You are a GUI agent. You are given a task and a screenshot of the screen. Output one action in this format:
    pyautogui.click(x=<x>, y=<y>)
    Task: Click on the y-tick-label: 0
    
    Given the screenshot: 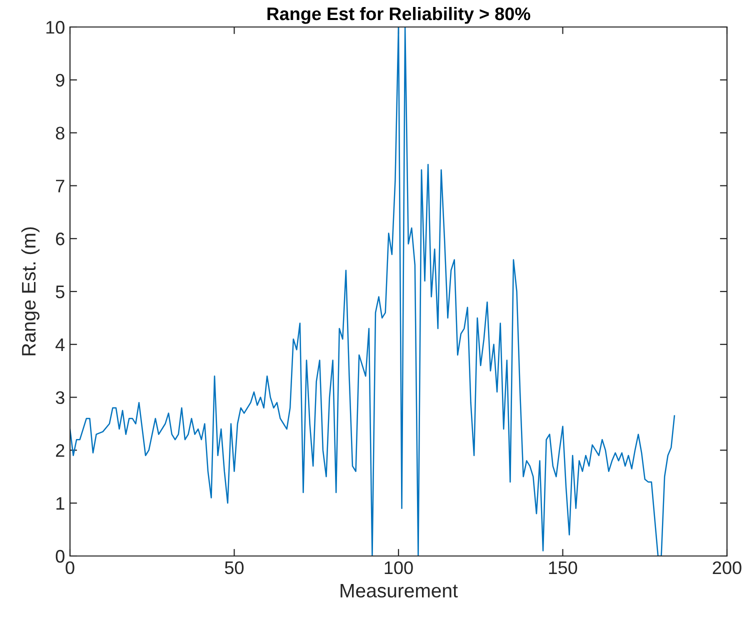 What is the action you would take?
    pyautogui.click(x=60, y=556)
    